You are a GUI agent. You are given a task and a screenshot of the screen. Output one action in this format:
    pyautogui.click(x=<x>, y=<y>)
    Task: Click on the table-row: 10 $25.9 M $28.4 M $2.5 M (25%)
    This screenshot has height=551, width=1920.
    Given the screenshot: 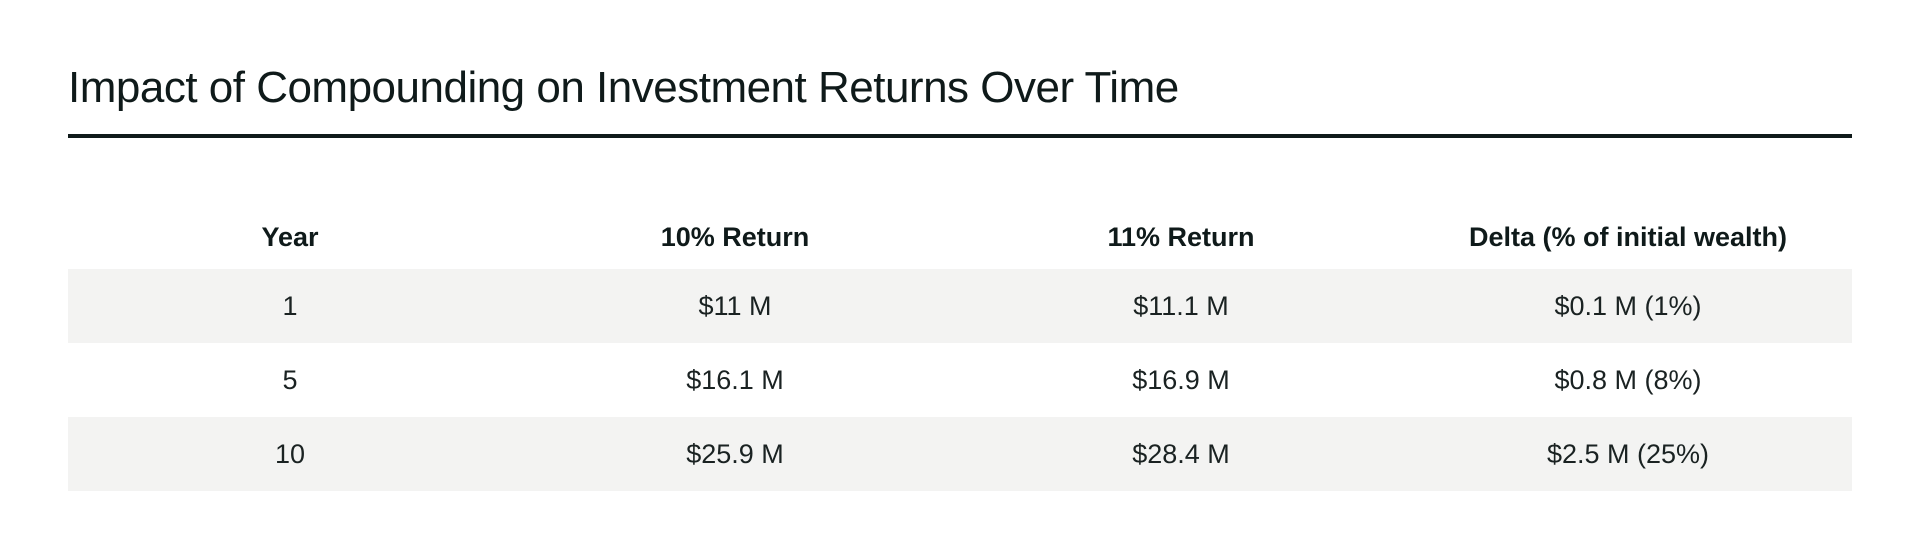 What is the action you would take?
    pyautogui.click(x=960, y=454)
    